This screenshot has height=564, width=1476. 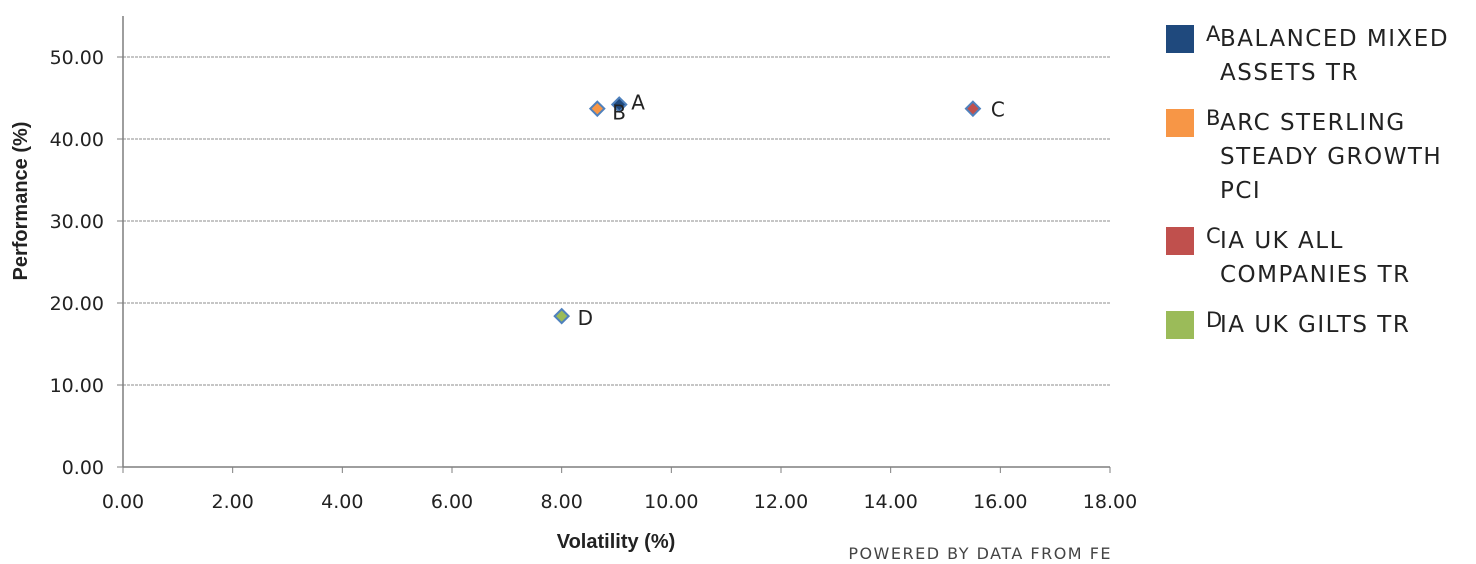 What do you see at coordinates (973, 109) in the screenshot?
I see `point-marker-c` at bounding box center [973, 109].